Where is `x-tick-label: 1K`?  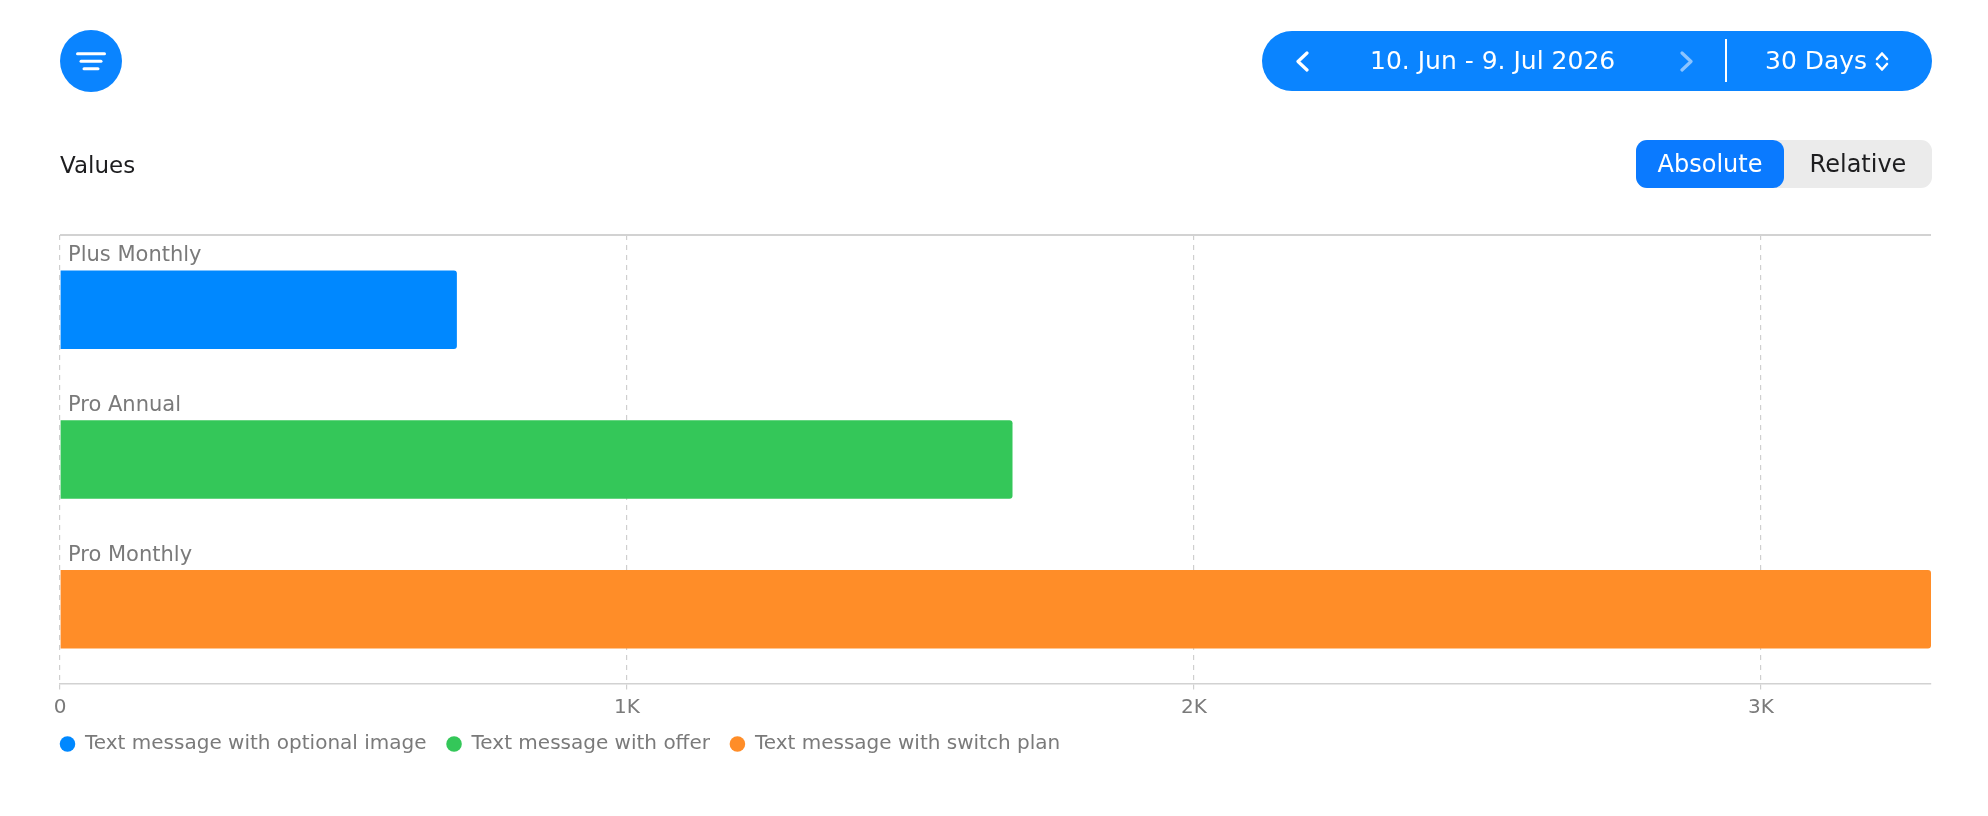
x-tick-label: 1K is located at coordinates (627, 706).